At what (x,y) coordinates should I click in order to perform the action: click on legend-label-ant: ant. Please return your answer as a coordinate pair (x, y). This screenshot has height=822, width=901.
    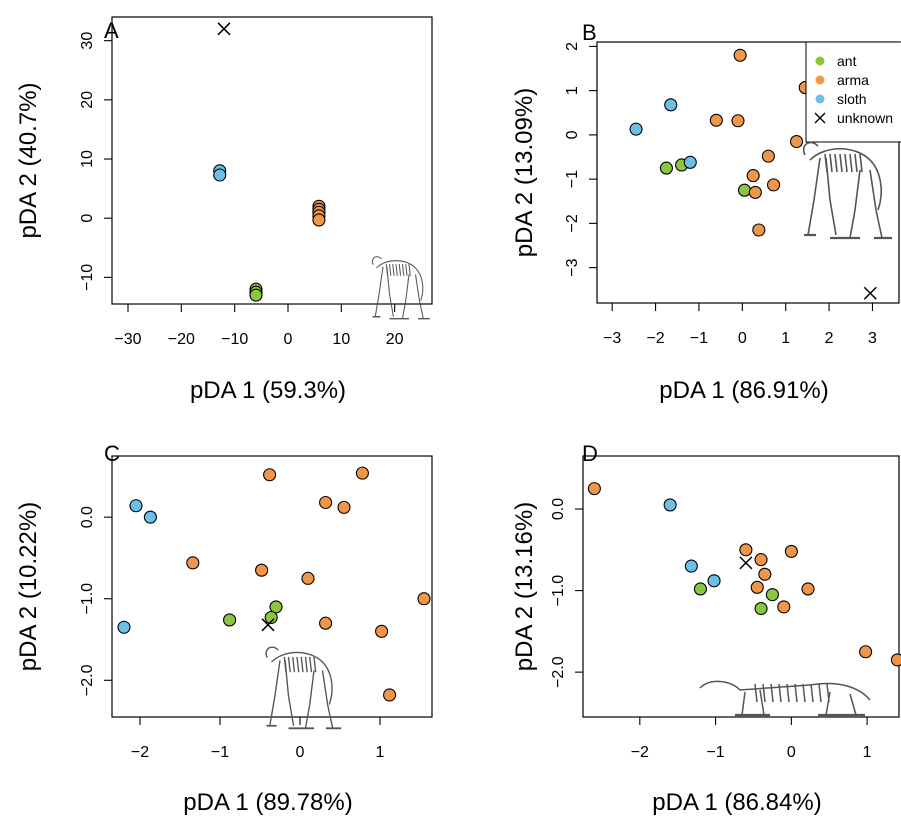
    Looking at the image, I should click on (847, 61).